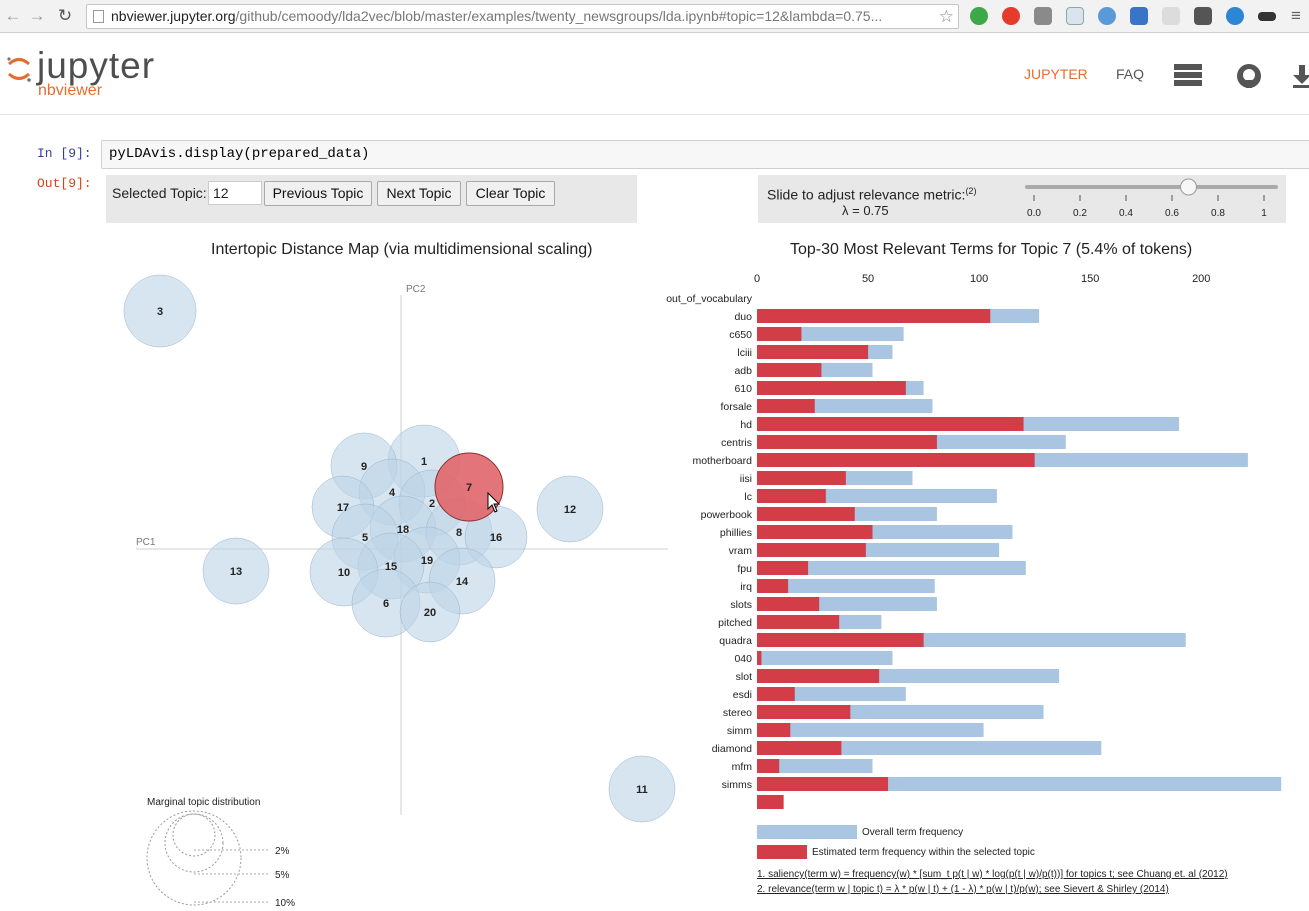 The width and height of the screenshot is (1309, 911). Describe the element at coordinates (235, 193) in the screenshot. I see `selected-topic-input: 12` at that location.